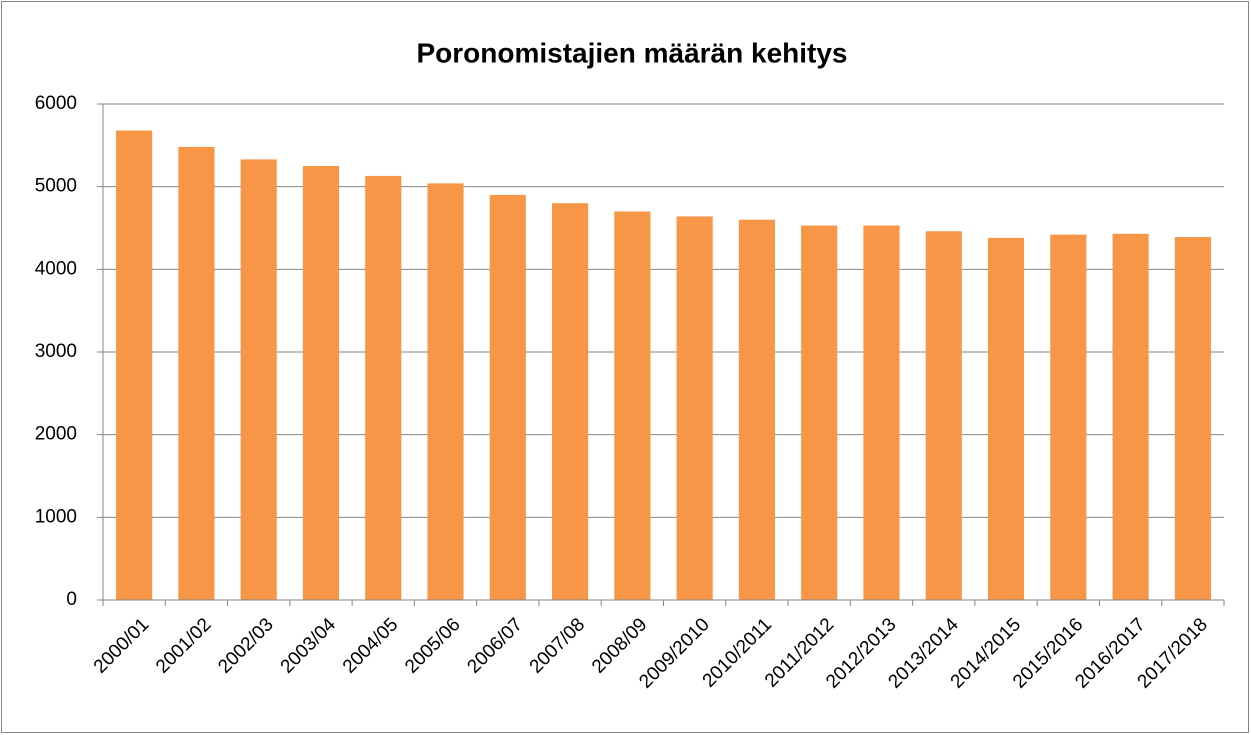  What do you see at coordinates (631, 52) in the screenshot?
I see `chart-title: Poronomistajien määrän kehitys` at bounding box center [631, 52].